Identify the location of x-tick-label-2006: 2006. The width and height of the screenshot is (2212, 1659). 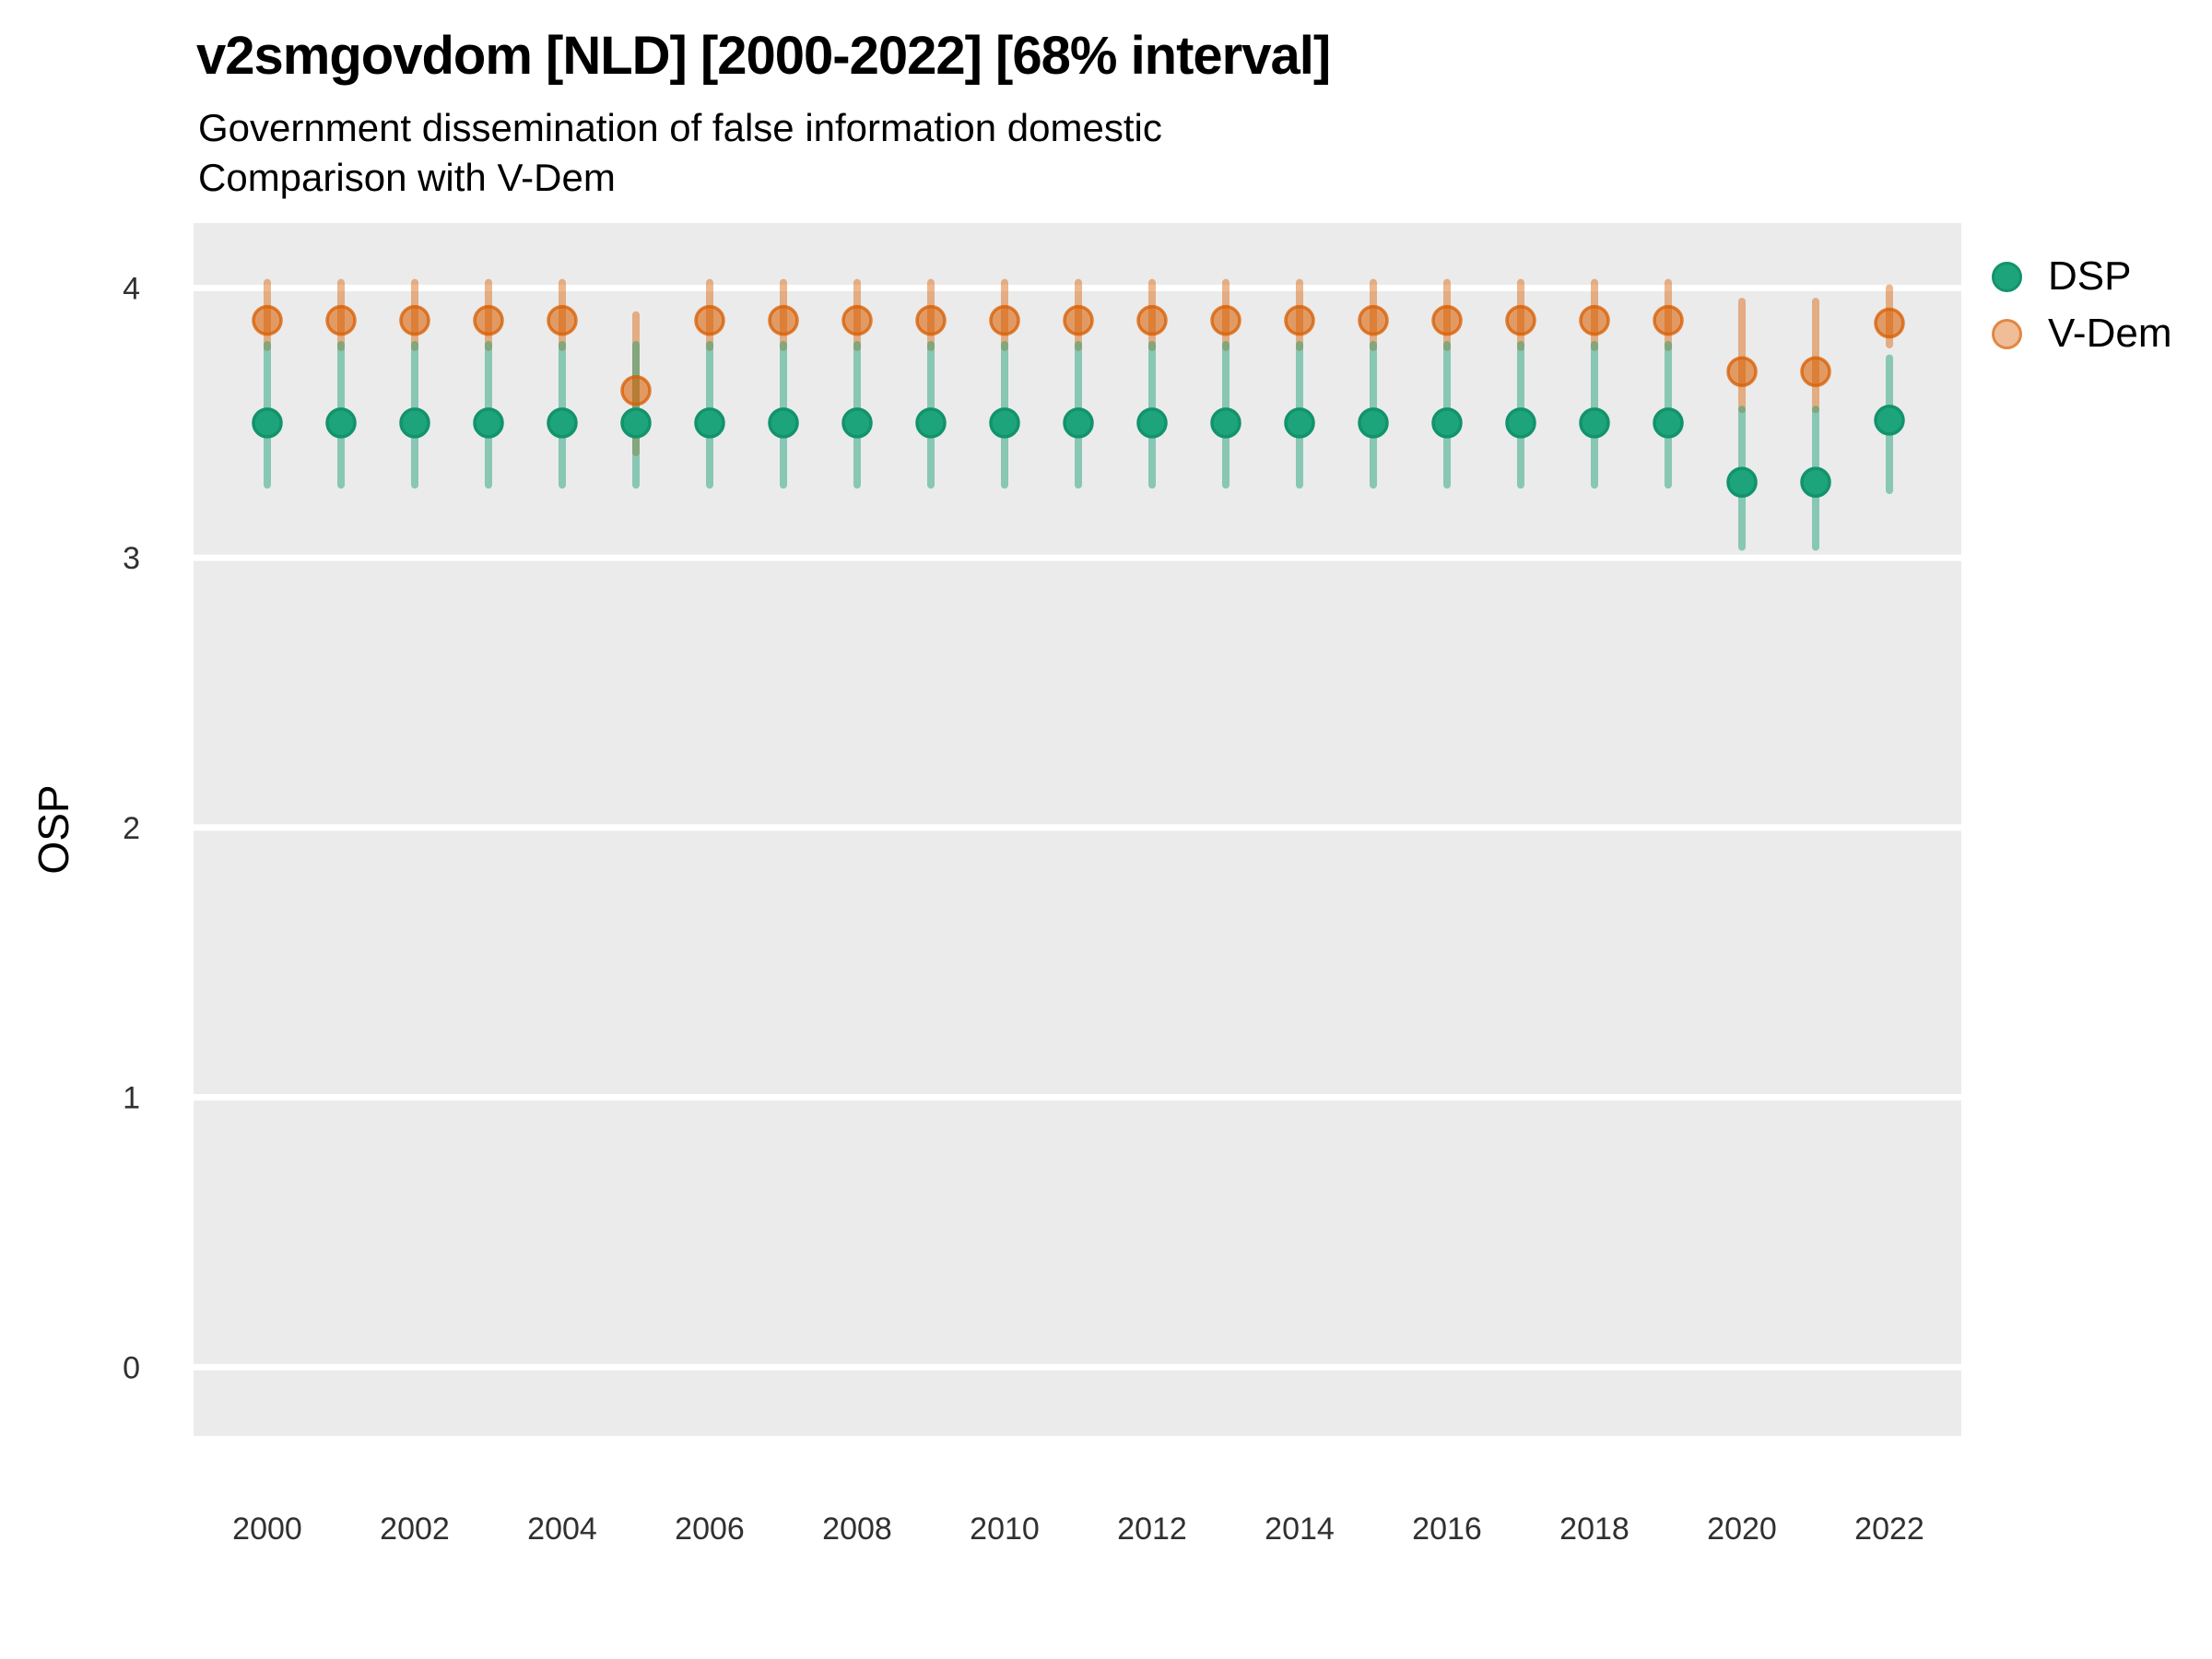
(710, 1529).